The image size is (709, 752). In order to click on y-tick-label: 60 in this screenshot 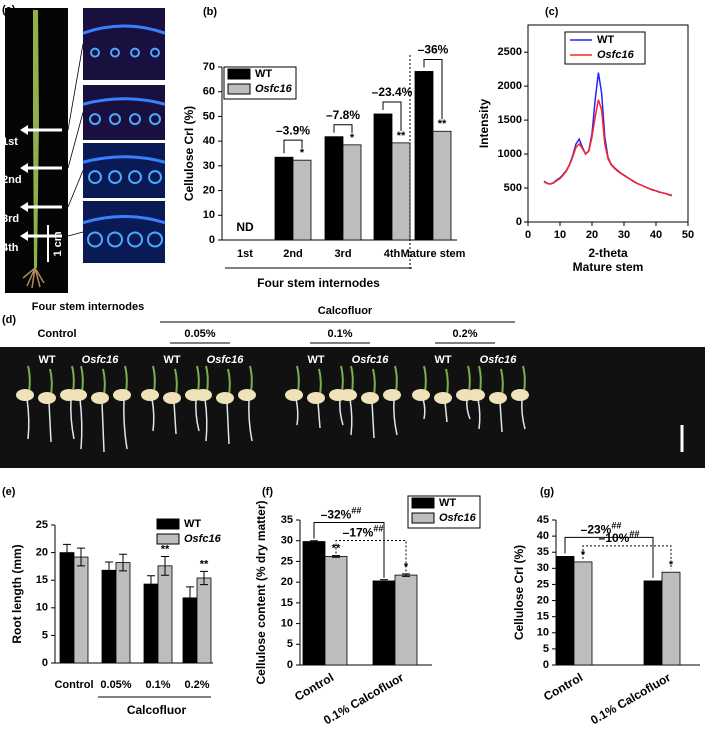, I will do `click(209, 92)`.